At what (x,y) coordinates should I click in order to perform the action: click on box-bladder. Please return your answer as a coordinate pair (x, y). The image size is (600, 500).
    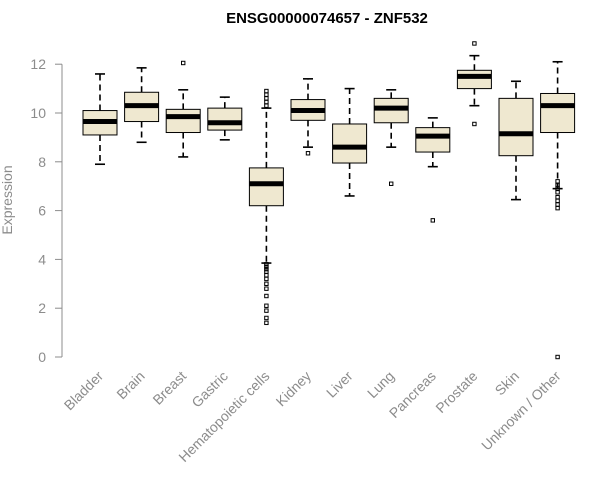
    Looking at the image, I should click on (100, 119).